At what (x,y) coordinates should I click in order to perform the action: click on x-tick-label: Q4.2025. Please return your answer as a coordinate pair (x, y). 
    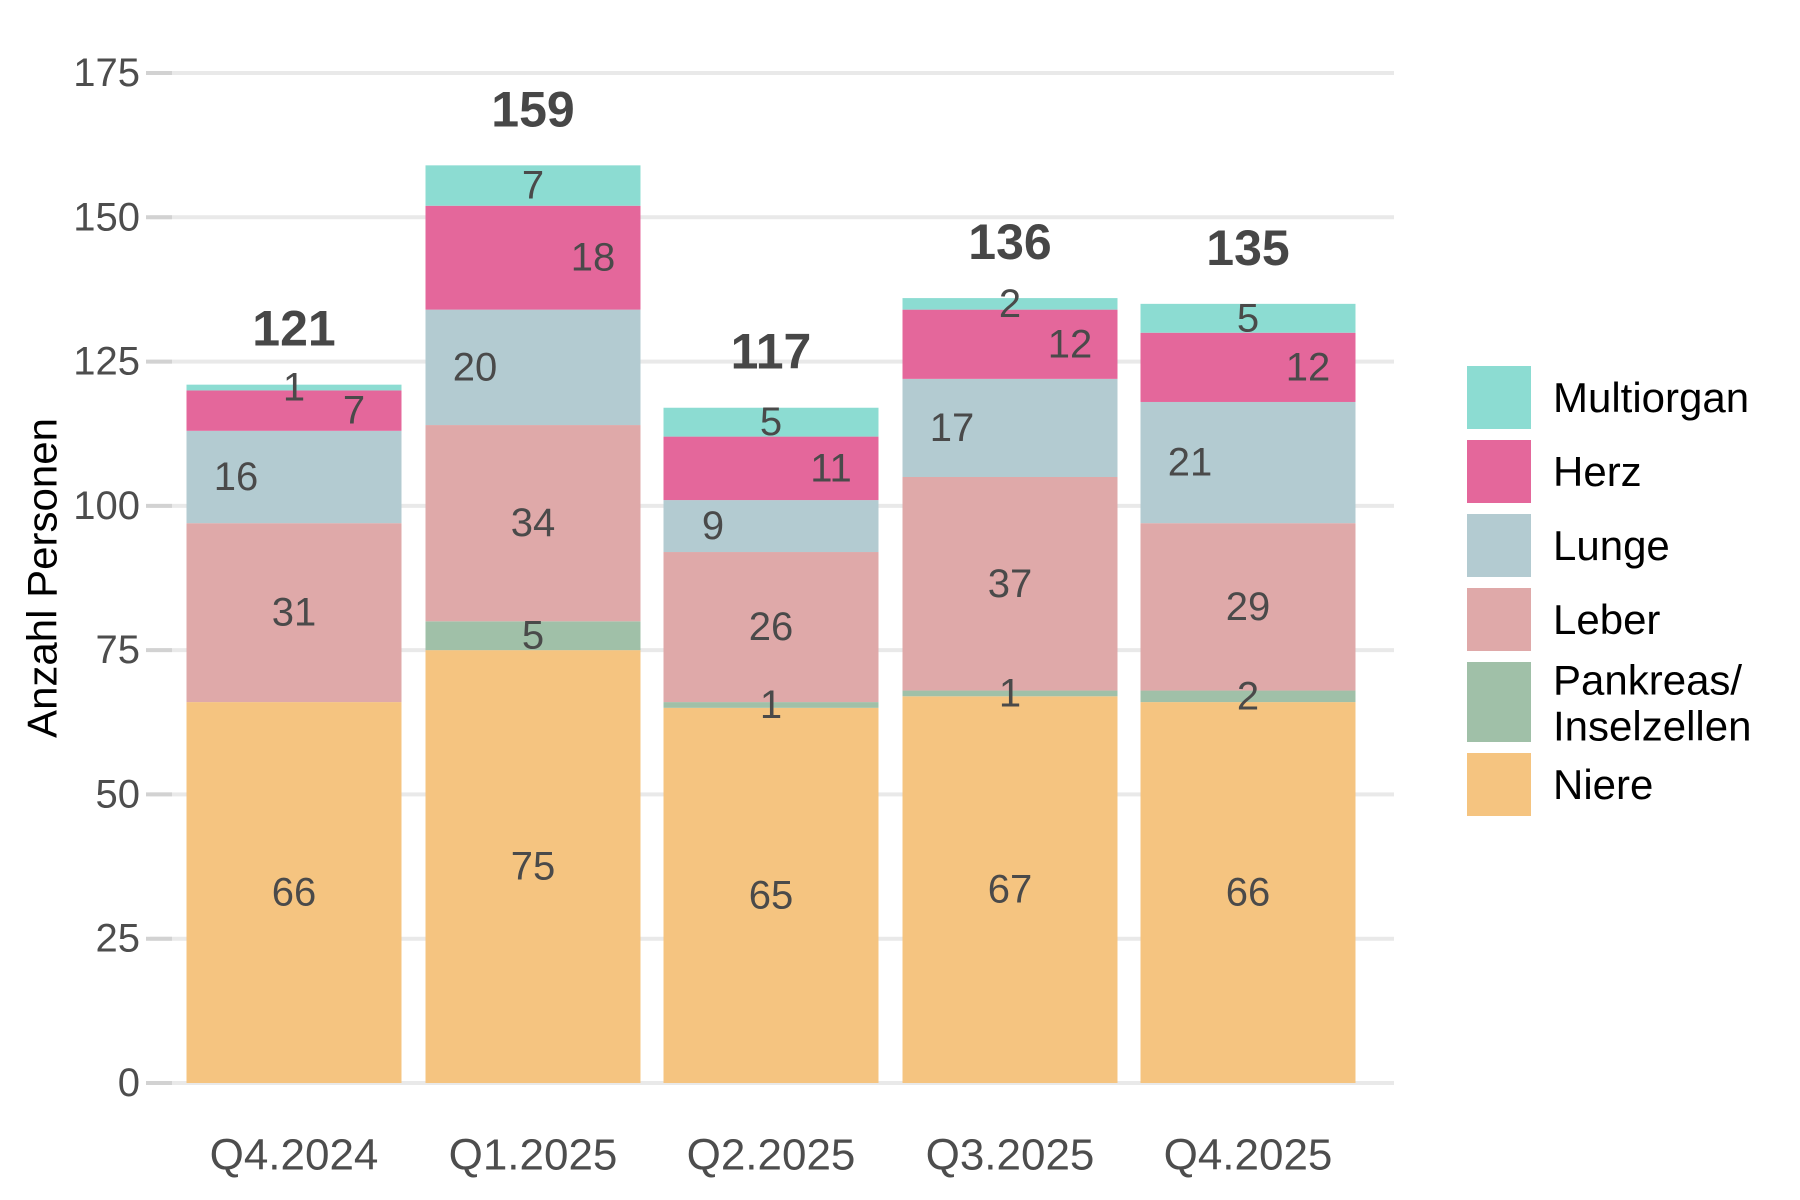
    Looking at the image, I should click on (1248, 1155).